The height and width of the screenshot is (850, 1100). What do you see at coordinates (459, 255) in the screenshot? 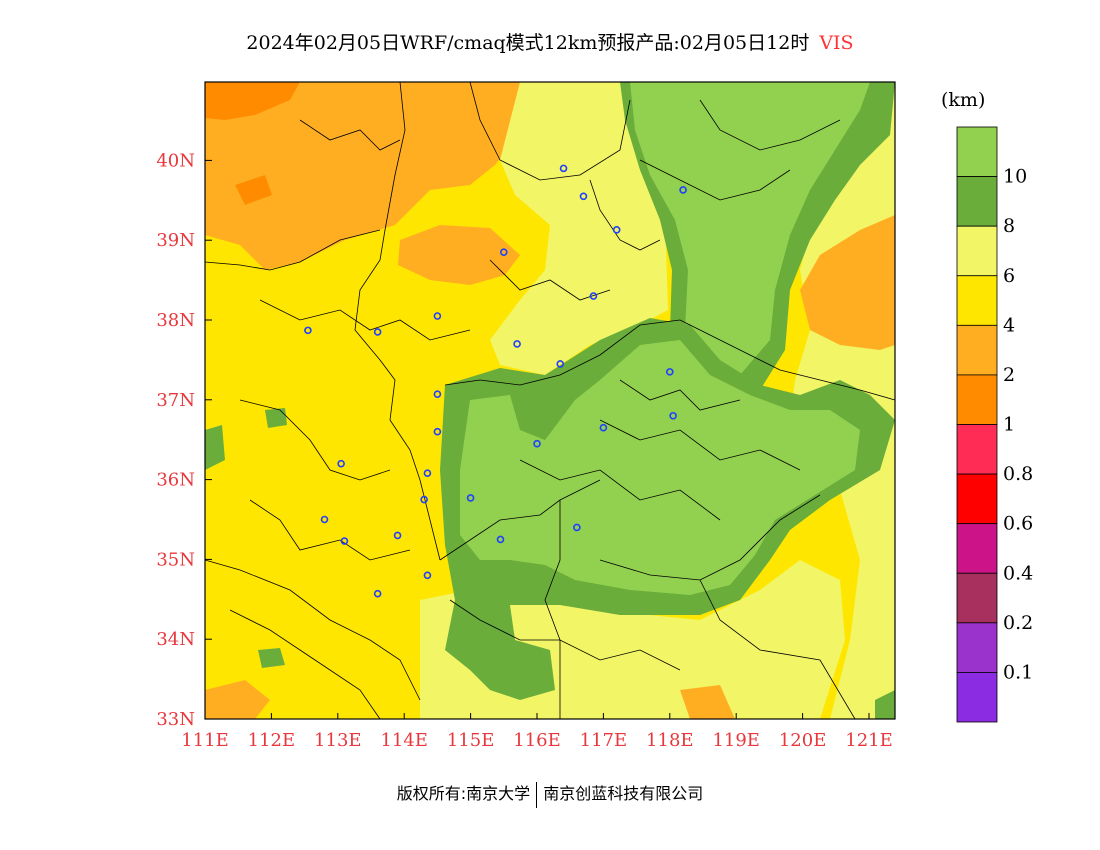
I see `vis-region-2-4km-central` at bounding box center [459, 255].